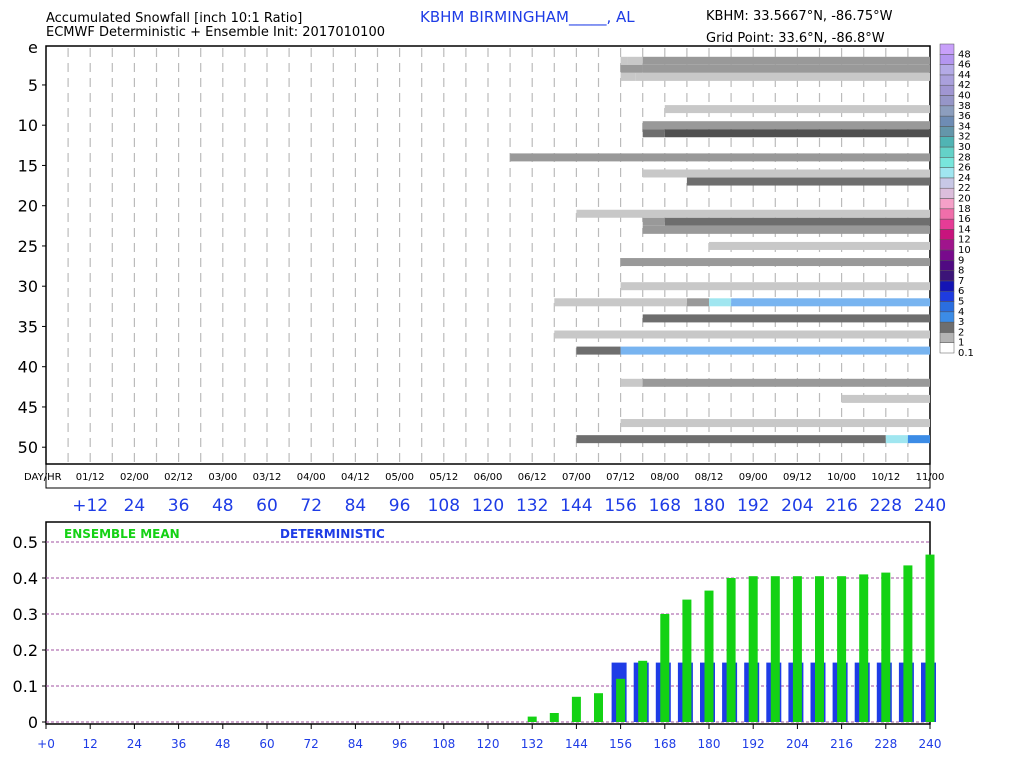  What do you see at coordinates (664, 477) in the screenshot?
I see `day-hr-tick-label: 08/00` at bounding box center [664, 477].